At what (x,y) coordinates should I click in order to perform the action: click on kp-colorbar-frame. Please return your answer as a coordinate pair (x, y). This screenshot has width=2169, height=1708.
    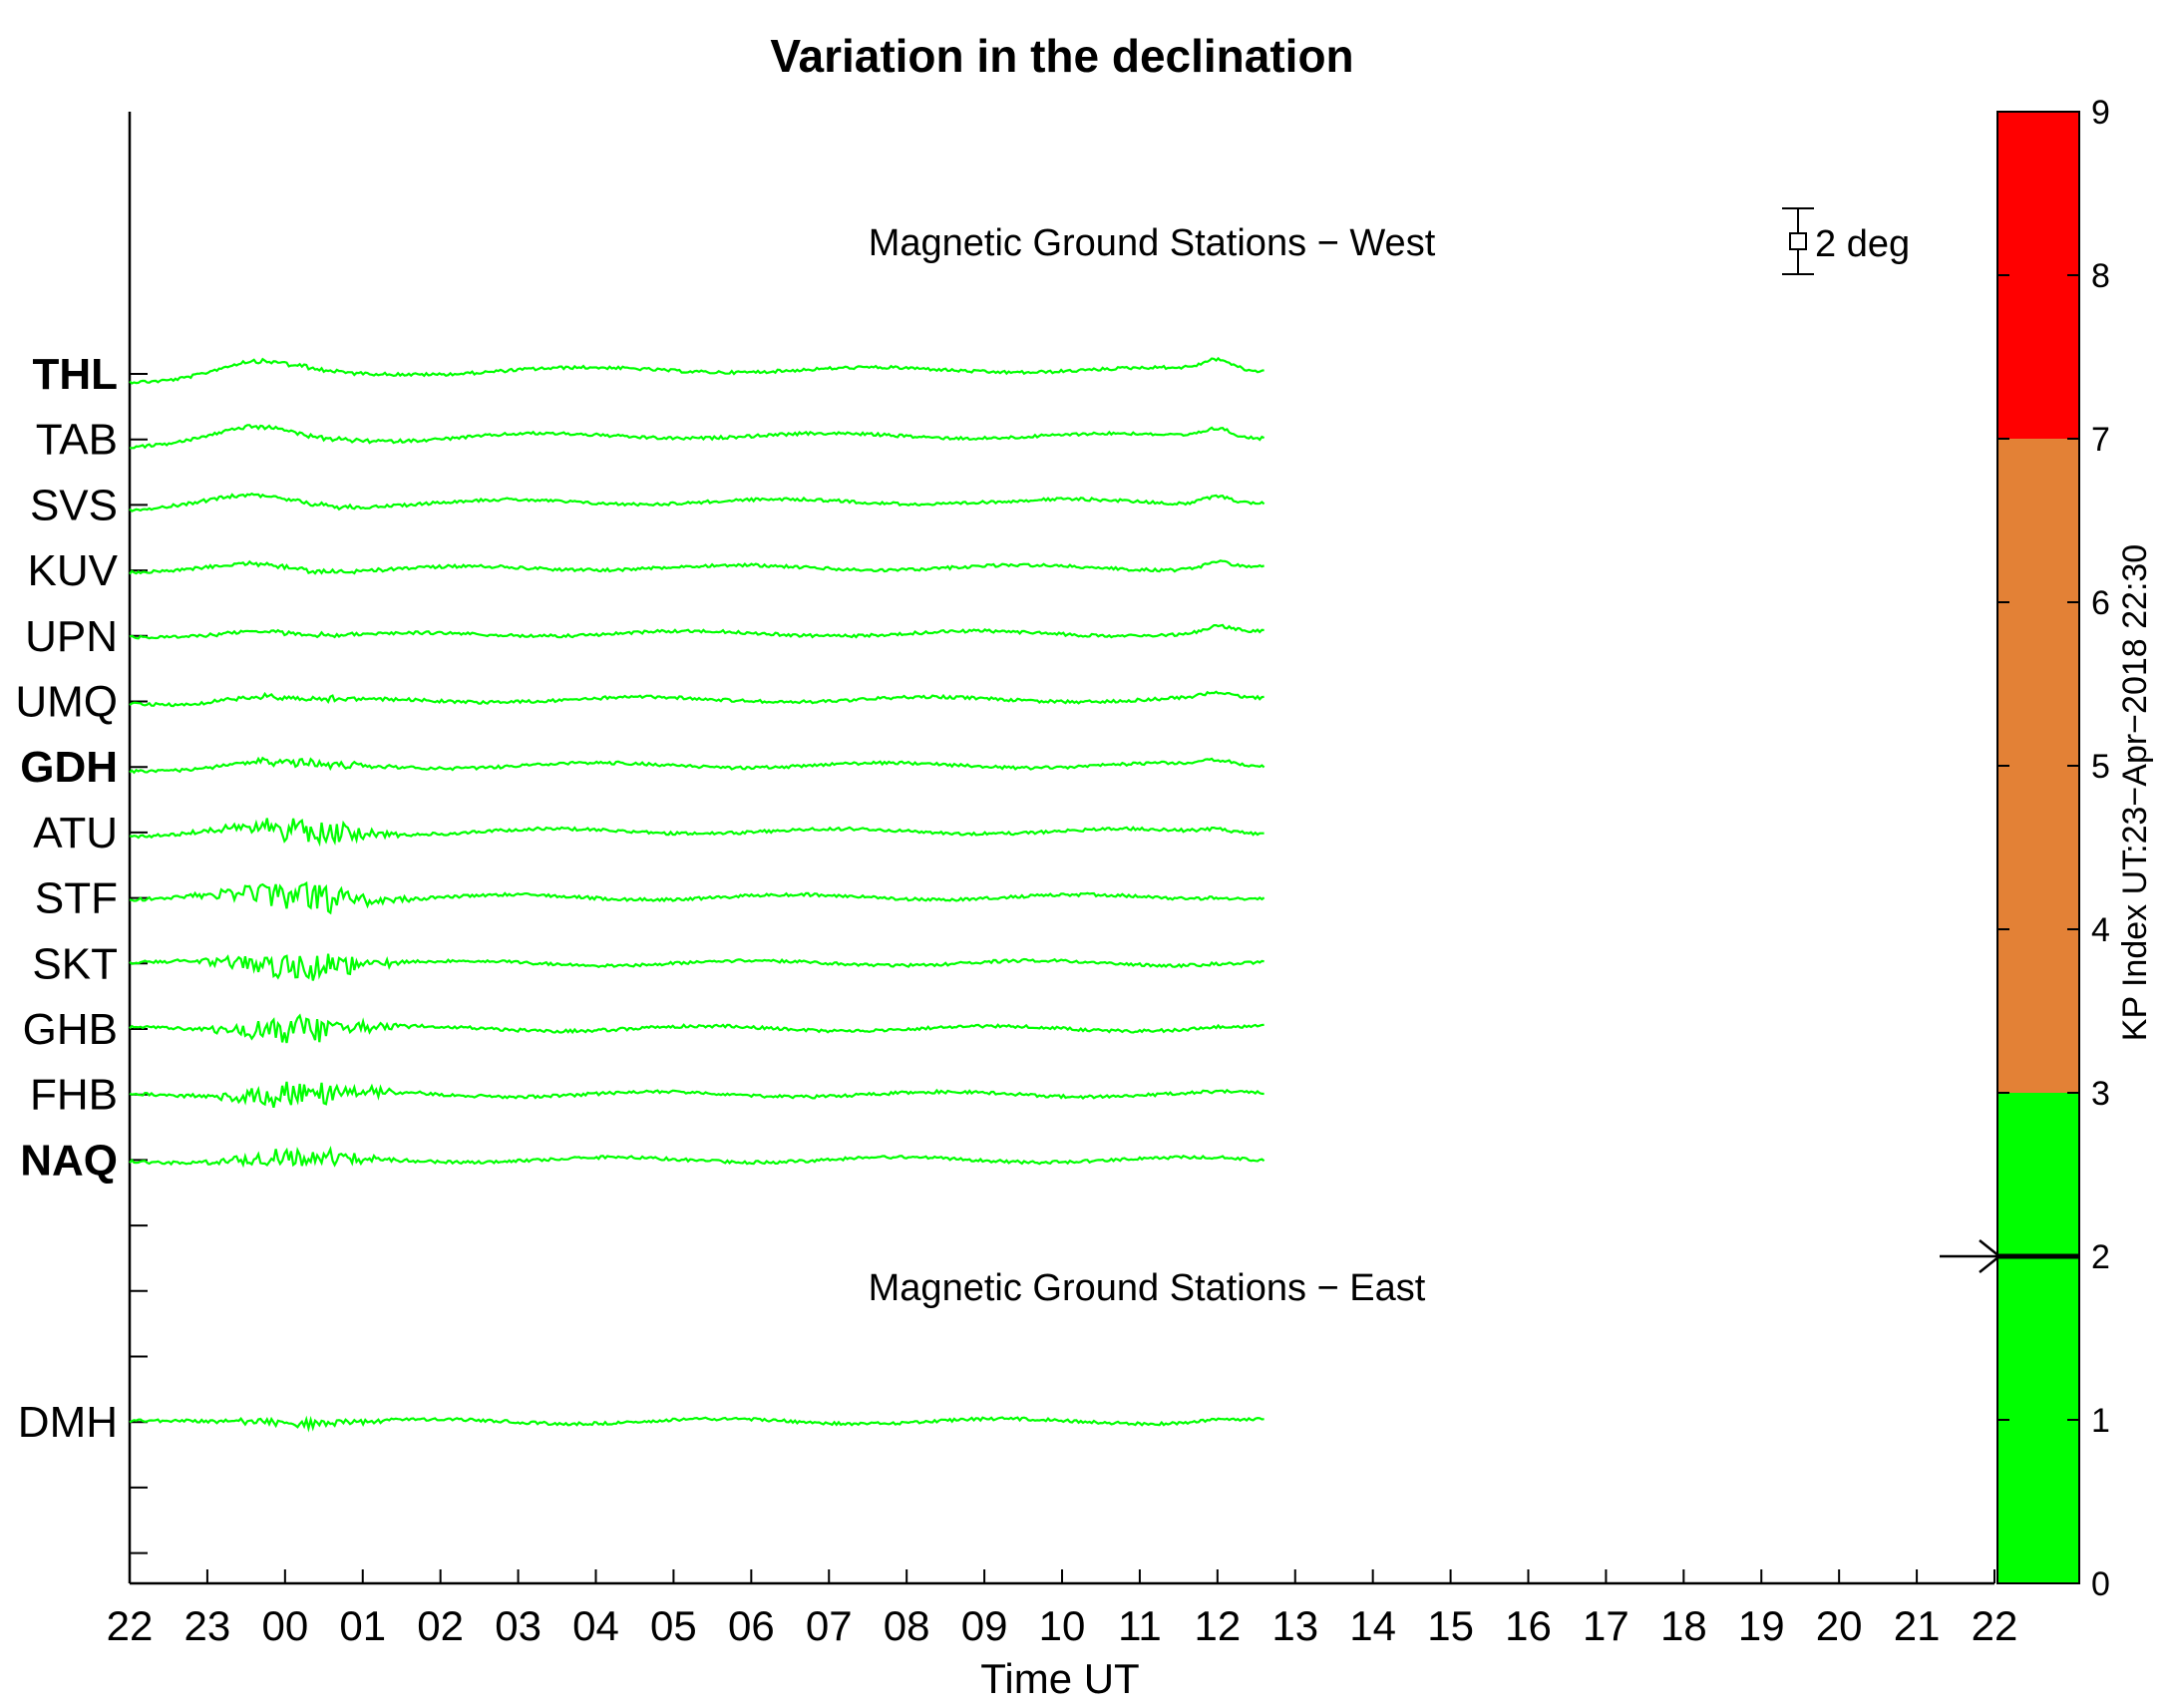
    Looking at the image, I should click on (2038, 848).